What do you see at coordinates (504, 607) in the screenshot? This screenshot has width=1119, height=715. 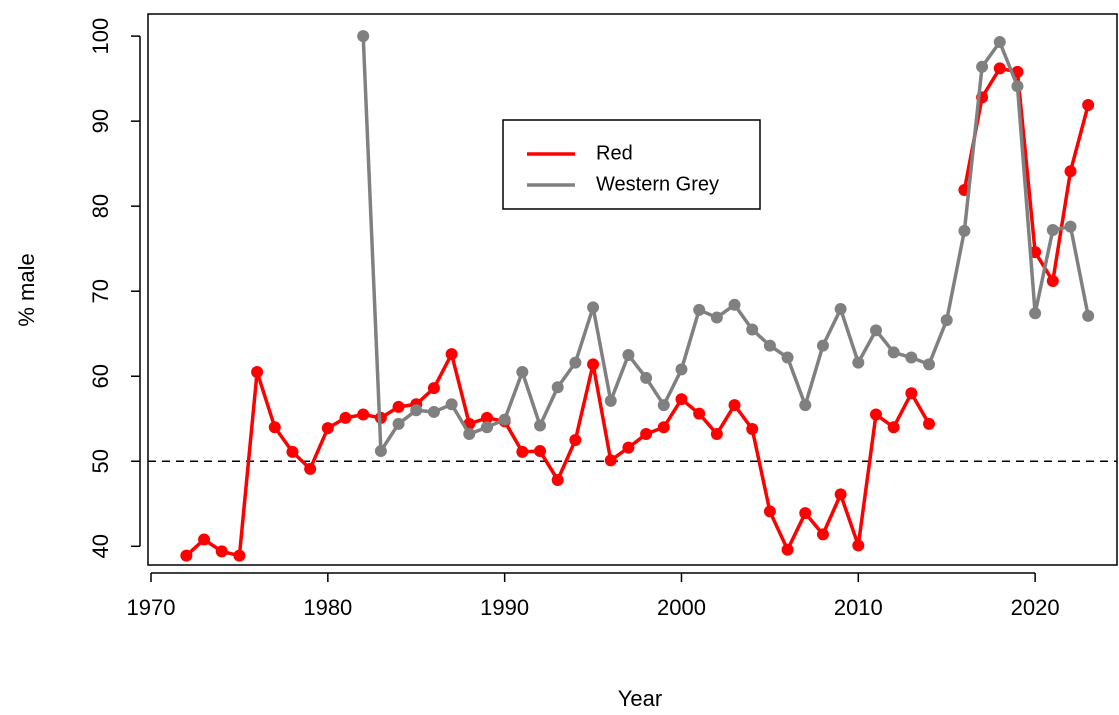 I see `x-tick-label: 1990` at bounding box center [504, 607].